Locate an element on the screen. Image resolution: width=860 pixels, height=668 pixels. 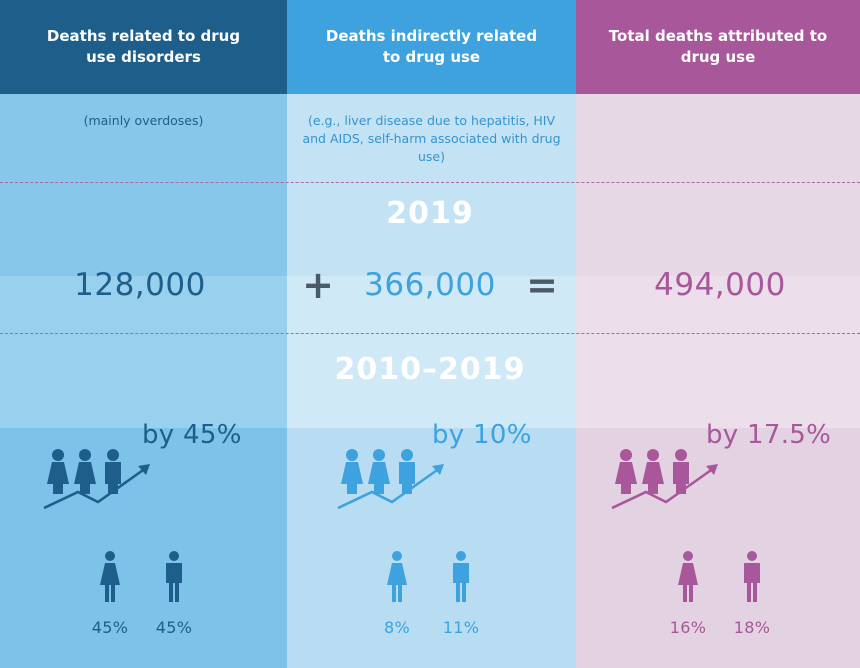
increase-indirect: by 10% is located at coordinates (482, 435).